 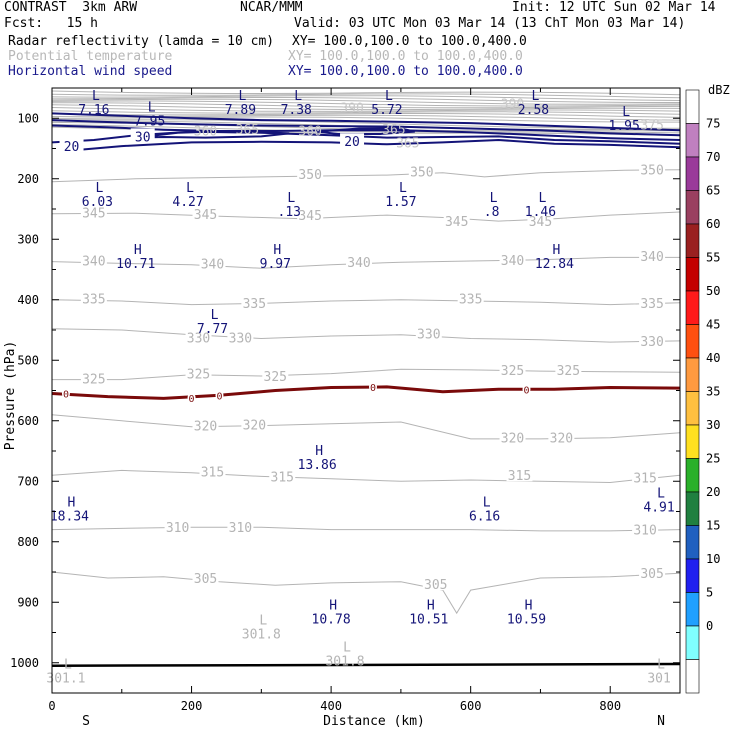 What do you see at coordinates (28, 360) in the screenshot?
I see `y-tick-label: 500` at bounding box center [28, 360].